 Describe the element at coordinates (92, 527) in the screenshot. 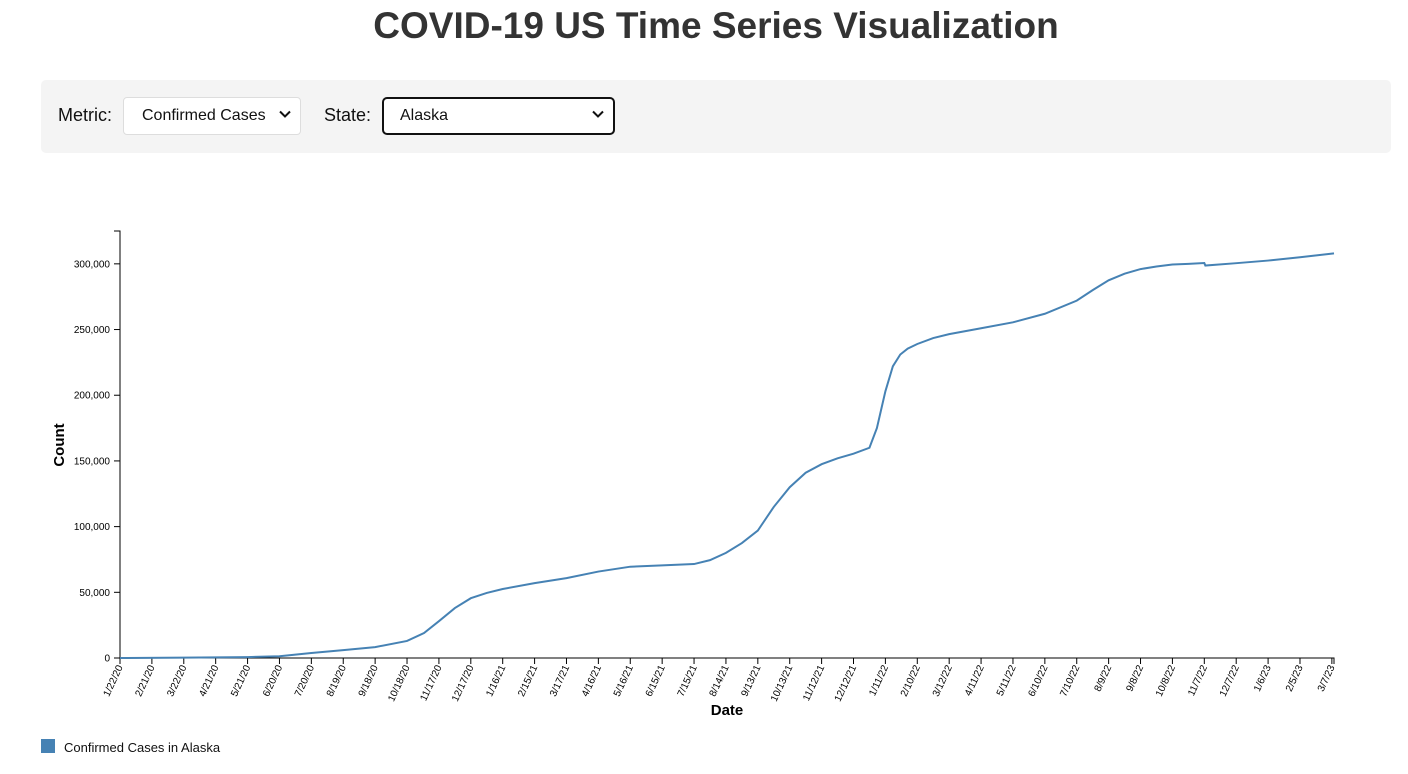

I see `y-tick-label: 100,000` at that location.